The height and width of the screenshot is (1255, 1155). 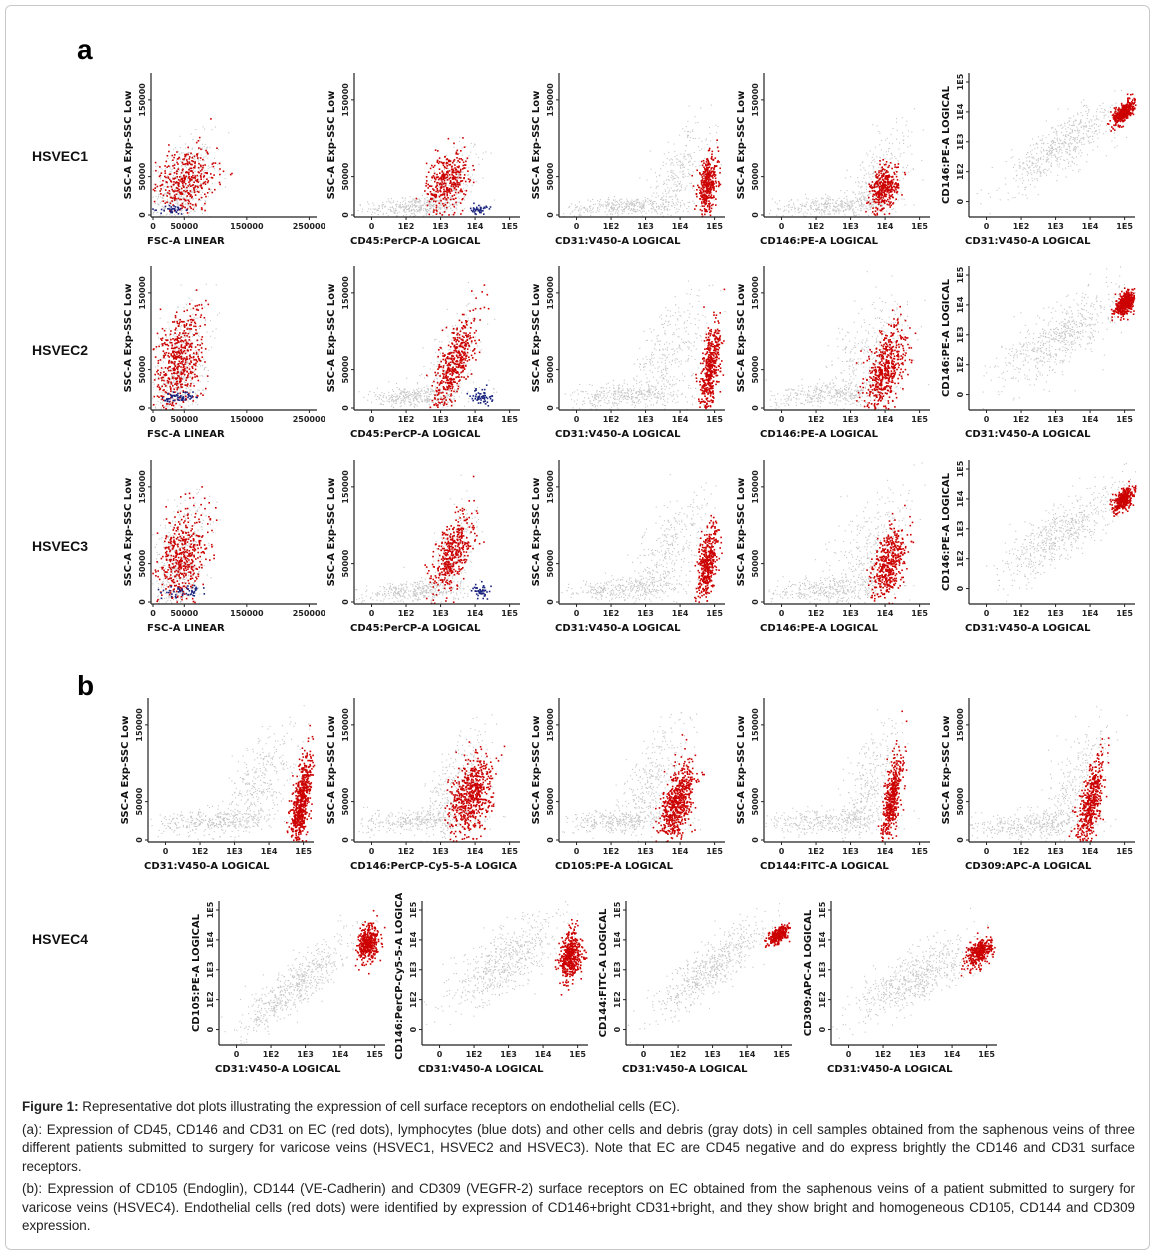 I want to click on y-axis-label: CD146:PE-A LOGICAL, so click(x=946, y=144).